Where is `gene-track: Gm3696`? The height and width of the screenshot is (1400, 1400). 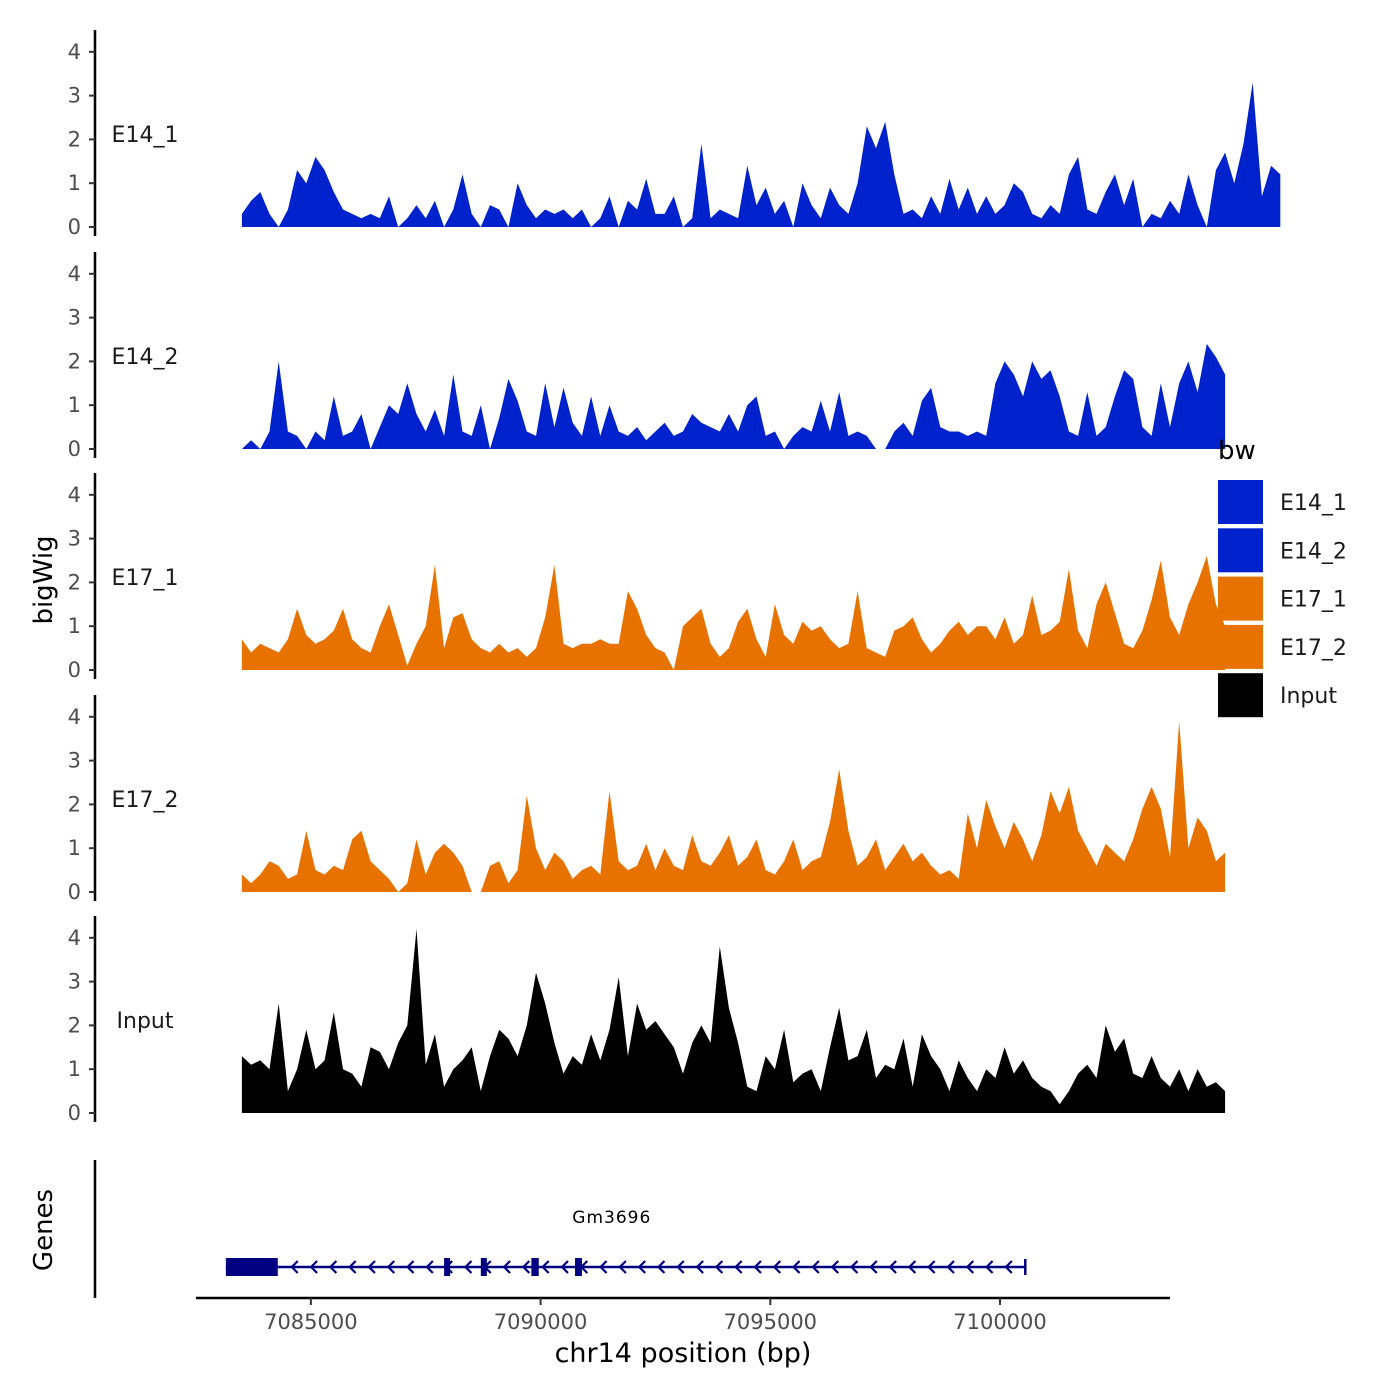
gene-track: Gm3696 is located at coordinates (560, 1229).